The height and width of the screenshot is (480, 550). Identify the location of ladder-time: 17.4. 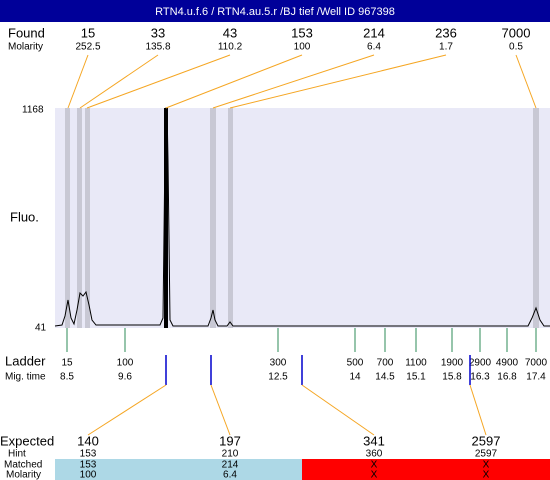
(536, 377).